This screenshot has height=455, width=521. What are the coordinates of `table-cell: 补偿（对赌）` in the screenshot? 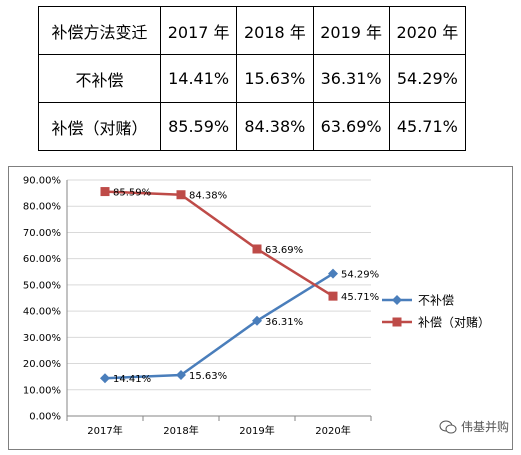 It's located at (99, 126).